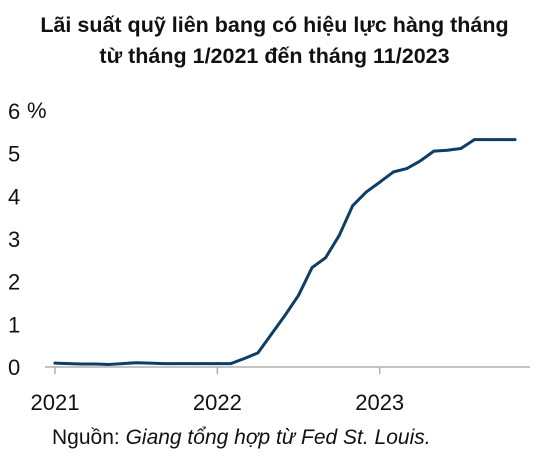 The height and width of the screenshot is (461, 549). Describe the element at coordinates (37, 110) in the screenshot. I see `y-axis-unit: %` at that location.